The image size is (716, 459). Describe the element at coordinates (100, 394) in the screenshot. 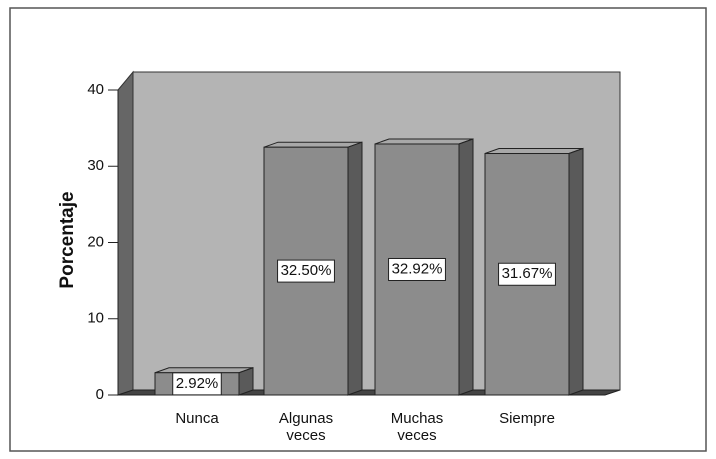

I see `y-tick-label: 0` at that location.